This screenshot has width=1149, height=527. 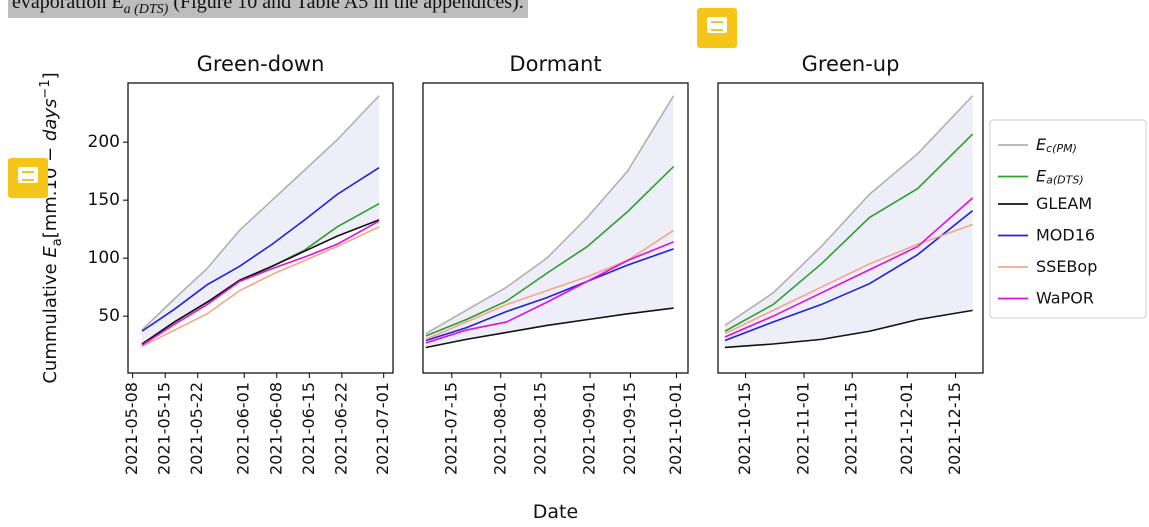 What do you see at coordinates (275, 428) in the screenshot?
I see `x-tick-label: 2021-06-08` at bounding box center [275, 428].